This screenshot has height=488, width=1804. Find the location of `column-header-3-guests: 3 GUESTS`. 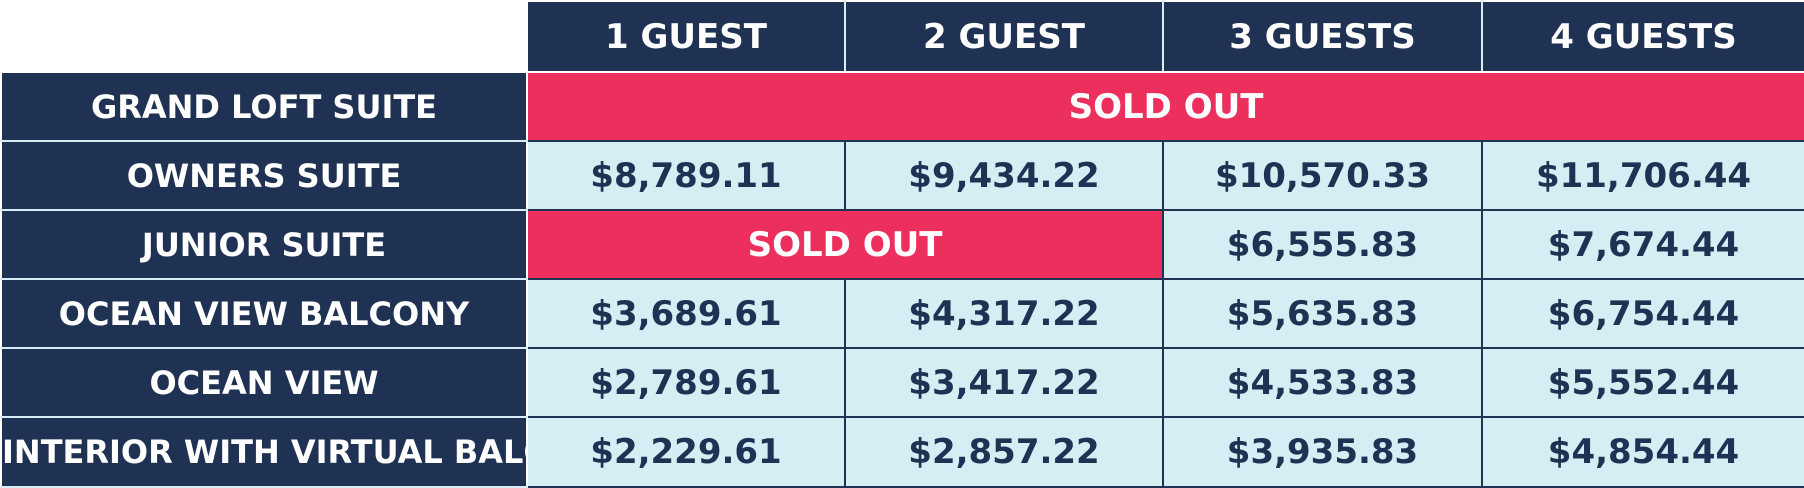

column-header-3-guests: 3 GUESTS is located at coordinates (1322, 36).